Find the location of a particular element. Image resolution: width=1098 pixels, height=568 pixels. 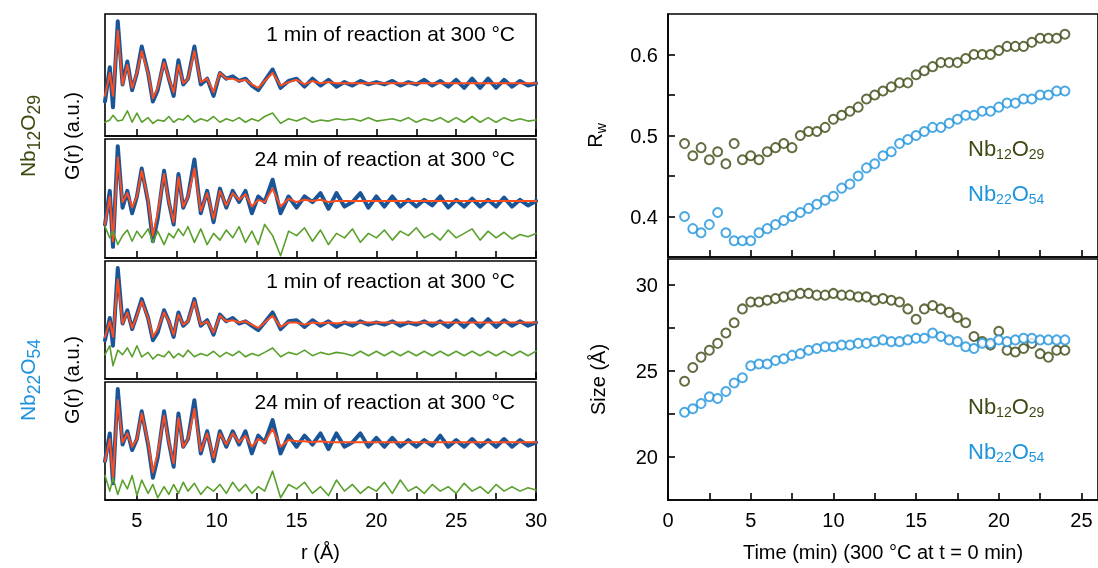

x-axis-title: Time (min) (300 °C at t = 0 min) is located at coordinates (883, 552).